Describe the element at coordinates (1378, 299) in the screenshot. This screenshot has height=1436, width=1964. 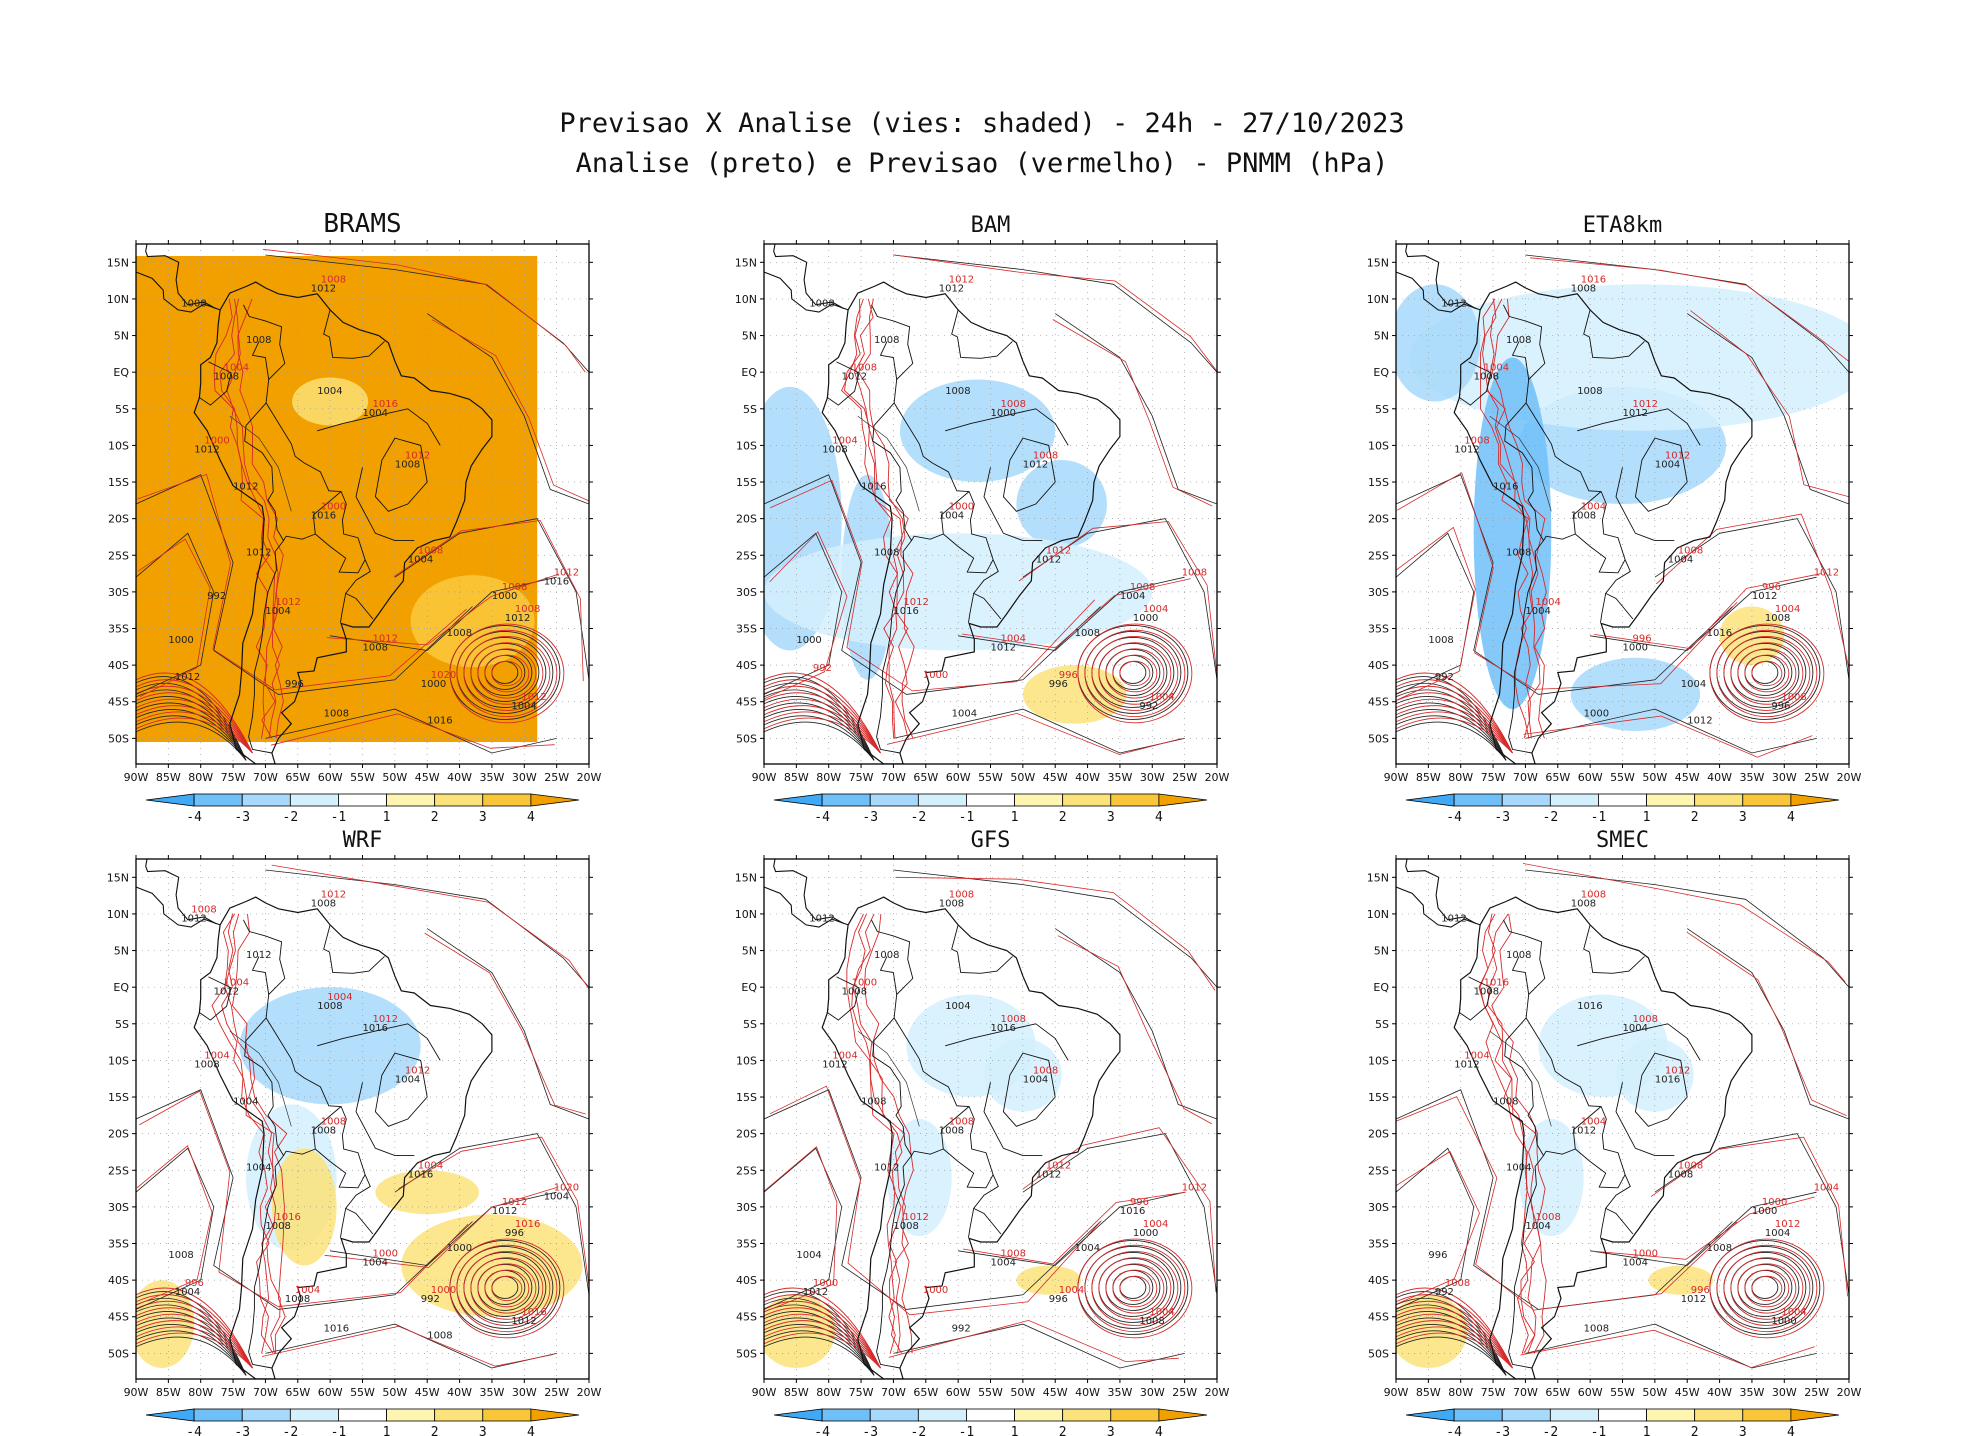
I see `lat-tick-label: 10N` at that location.